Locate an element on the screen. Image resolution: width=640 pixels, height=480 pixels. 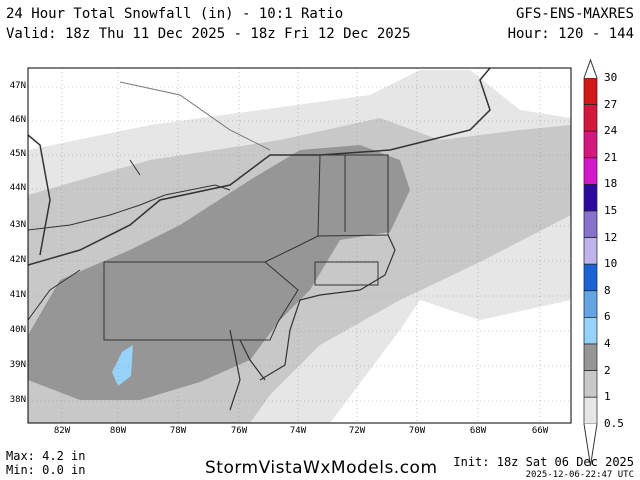
colorbar is located at coordinates (590, 262).